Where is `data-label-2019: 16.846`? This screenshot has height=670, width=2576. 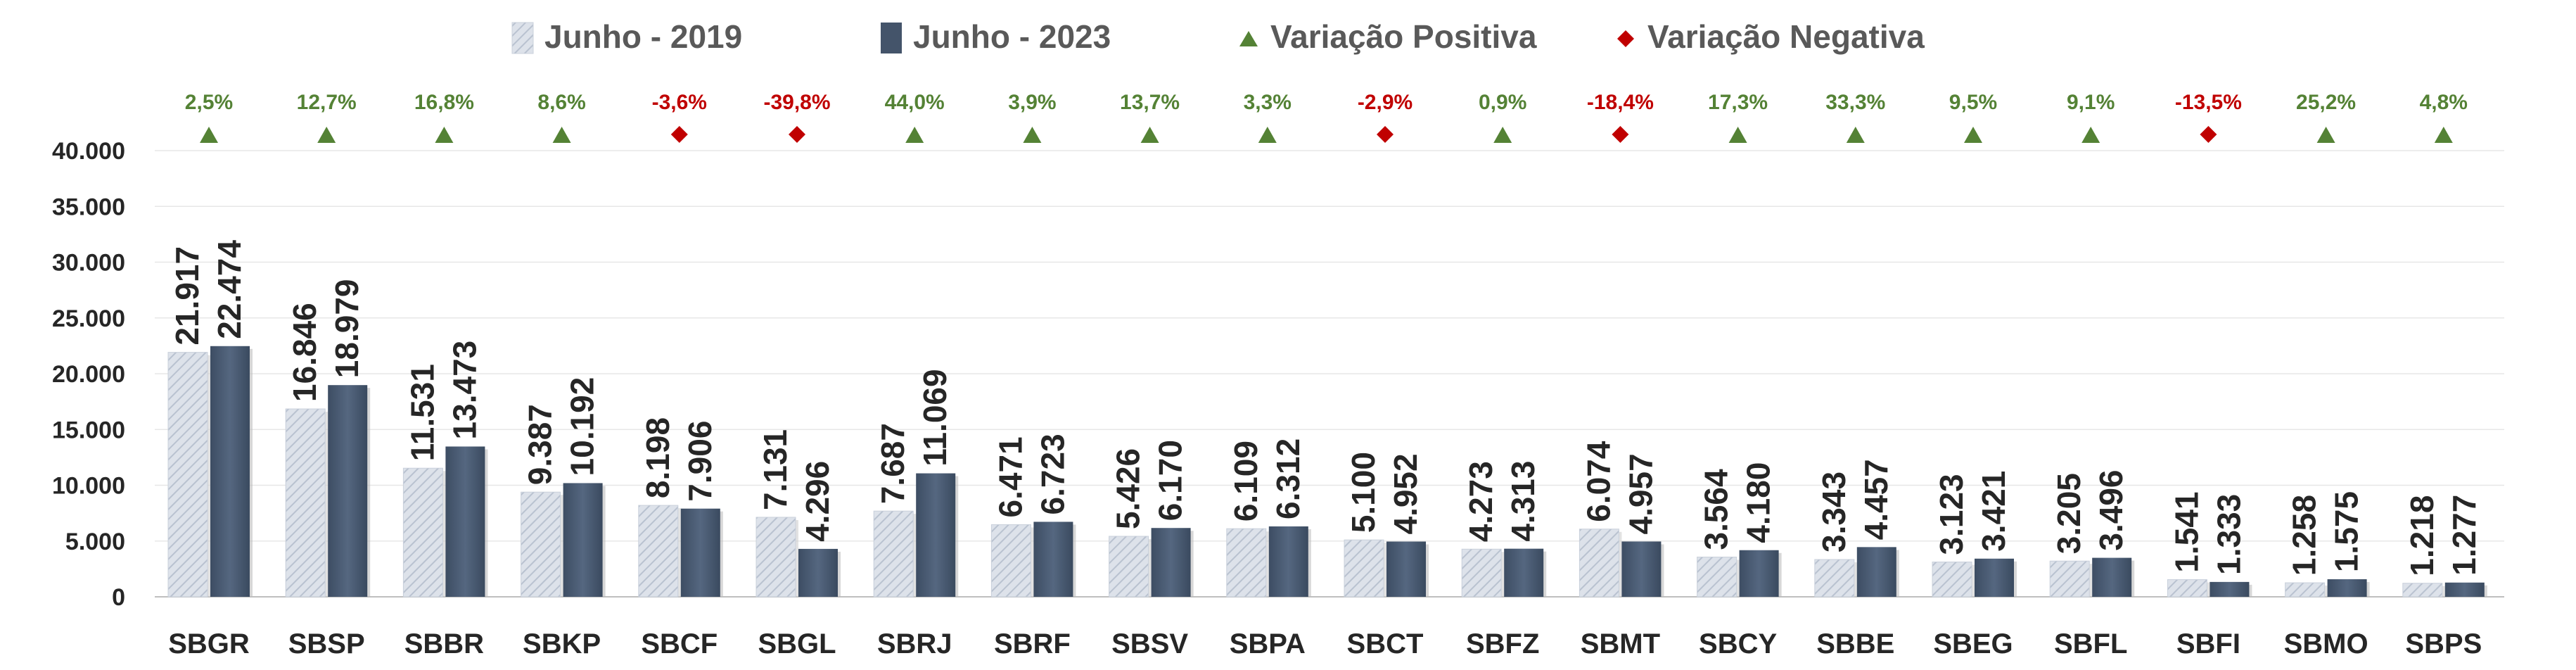
data-label-2019: 16.846 is located at coordinates (304, 352).